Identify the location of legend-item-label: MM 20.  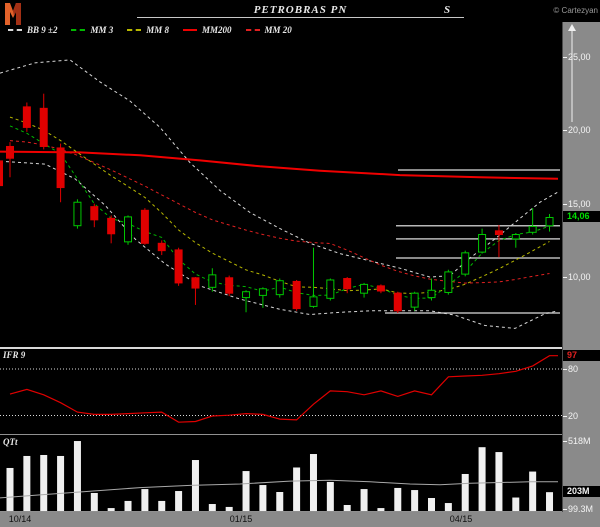
(278, 30).